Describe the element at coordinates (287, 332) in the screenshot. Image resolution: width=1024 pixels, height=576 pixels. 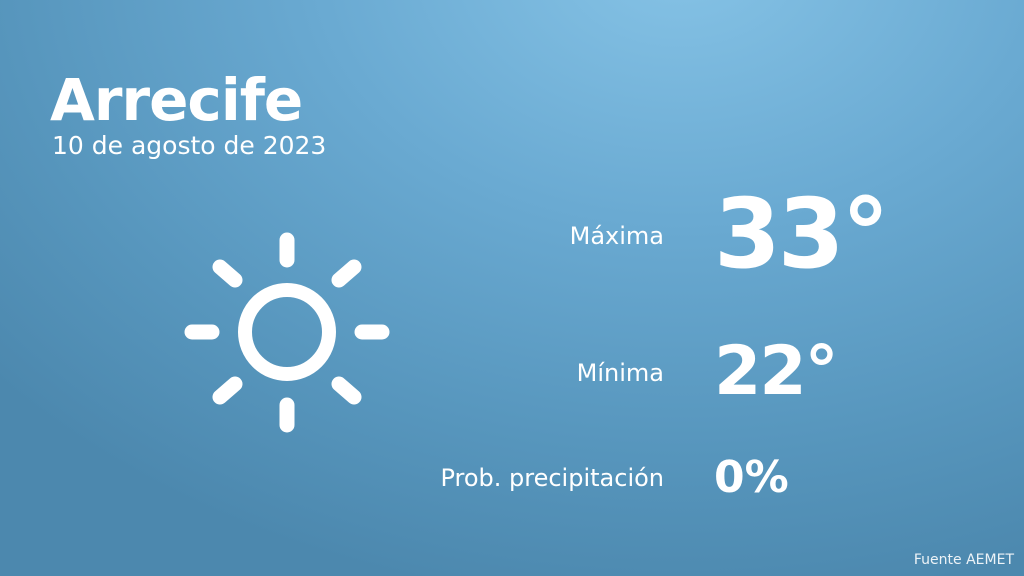
I see `sun-icon` at that location.